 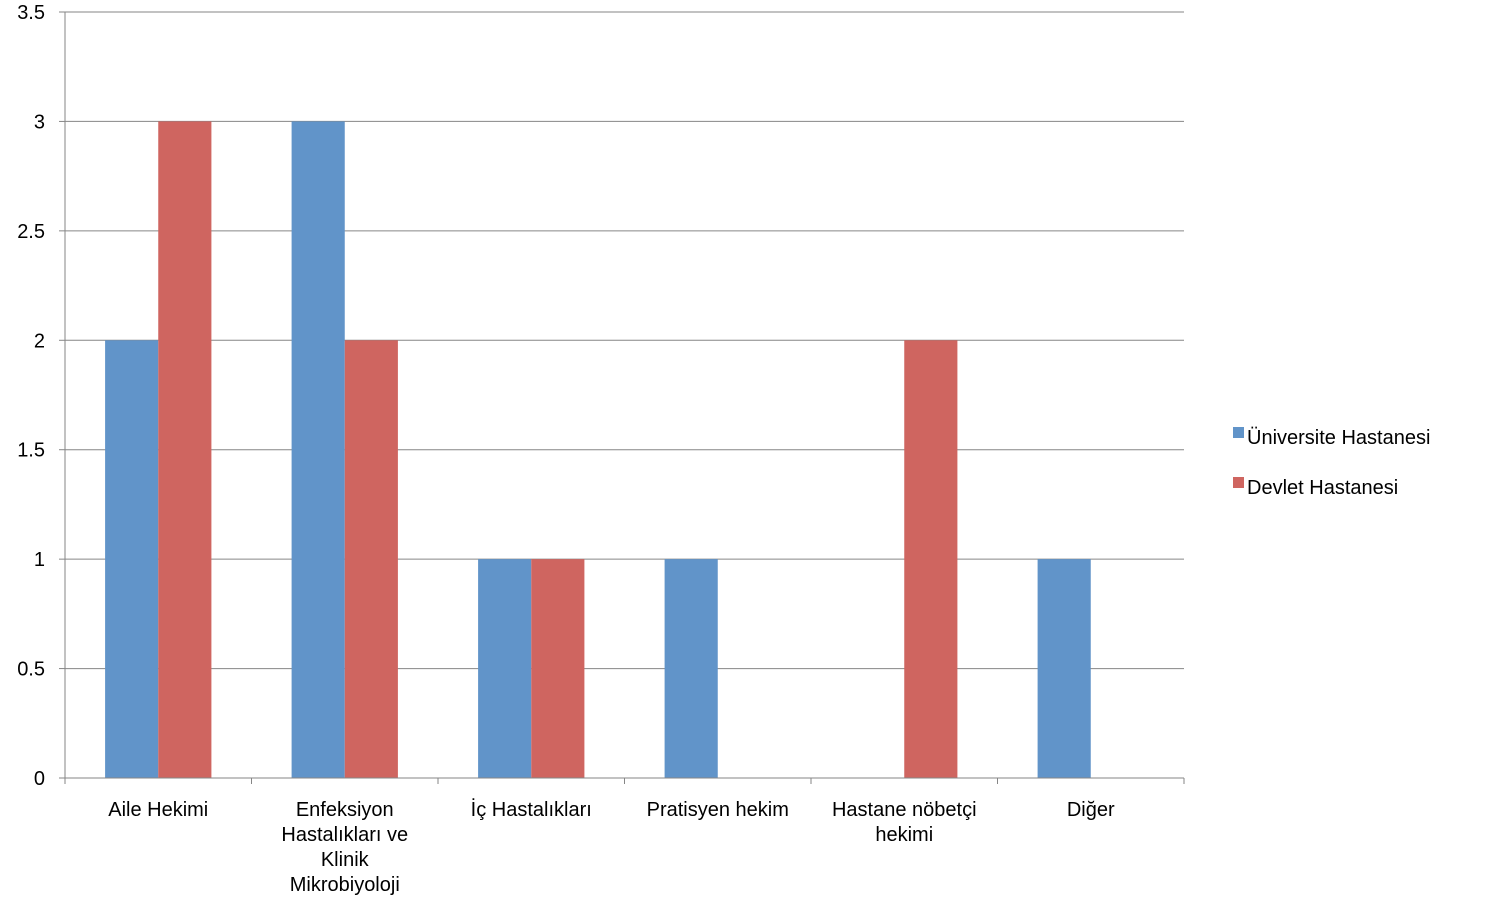 I want to click on y-tick-label: 3.5, so click(x=31, y=13).